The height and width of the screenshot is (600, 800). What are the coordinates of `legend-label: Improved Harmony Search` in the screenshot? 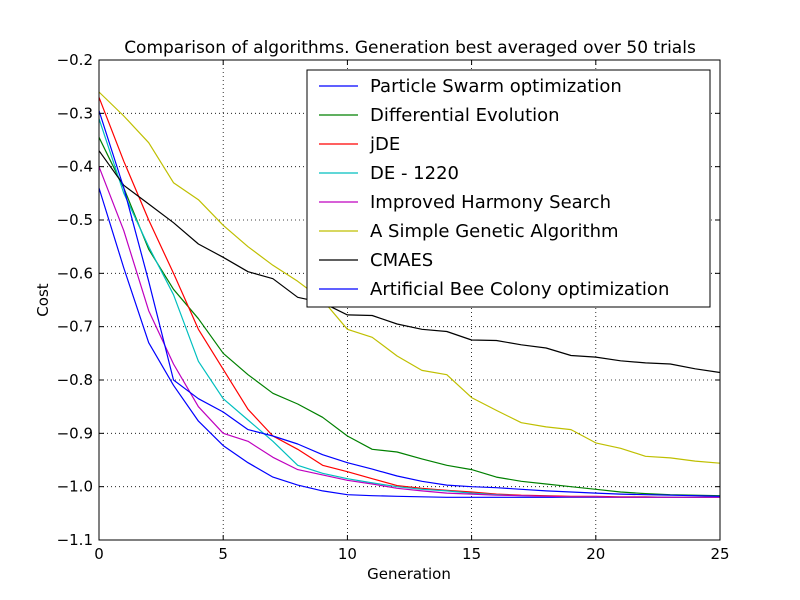 It's located at (490, 202).